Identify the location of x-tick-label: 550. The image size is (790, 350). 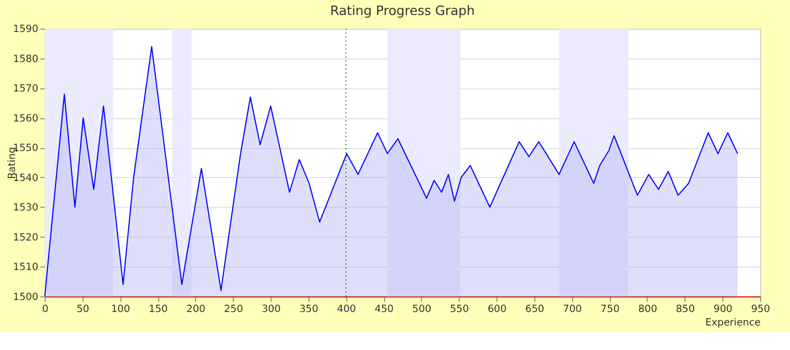
(459, 309).